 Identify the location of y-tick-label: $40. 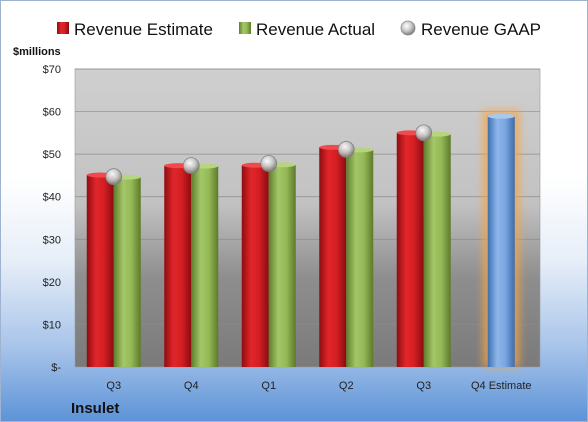
(52, 198).